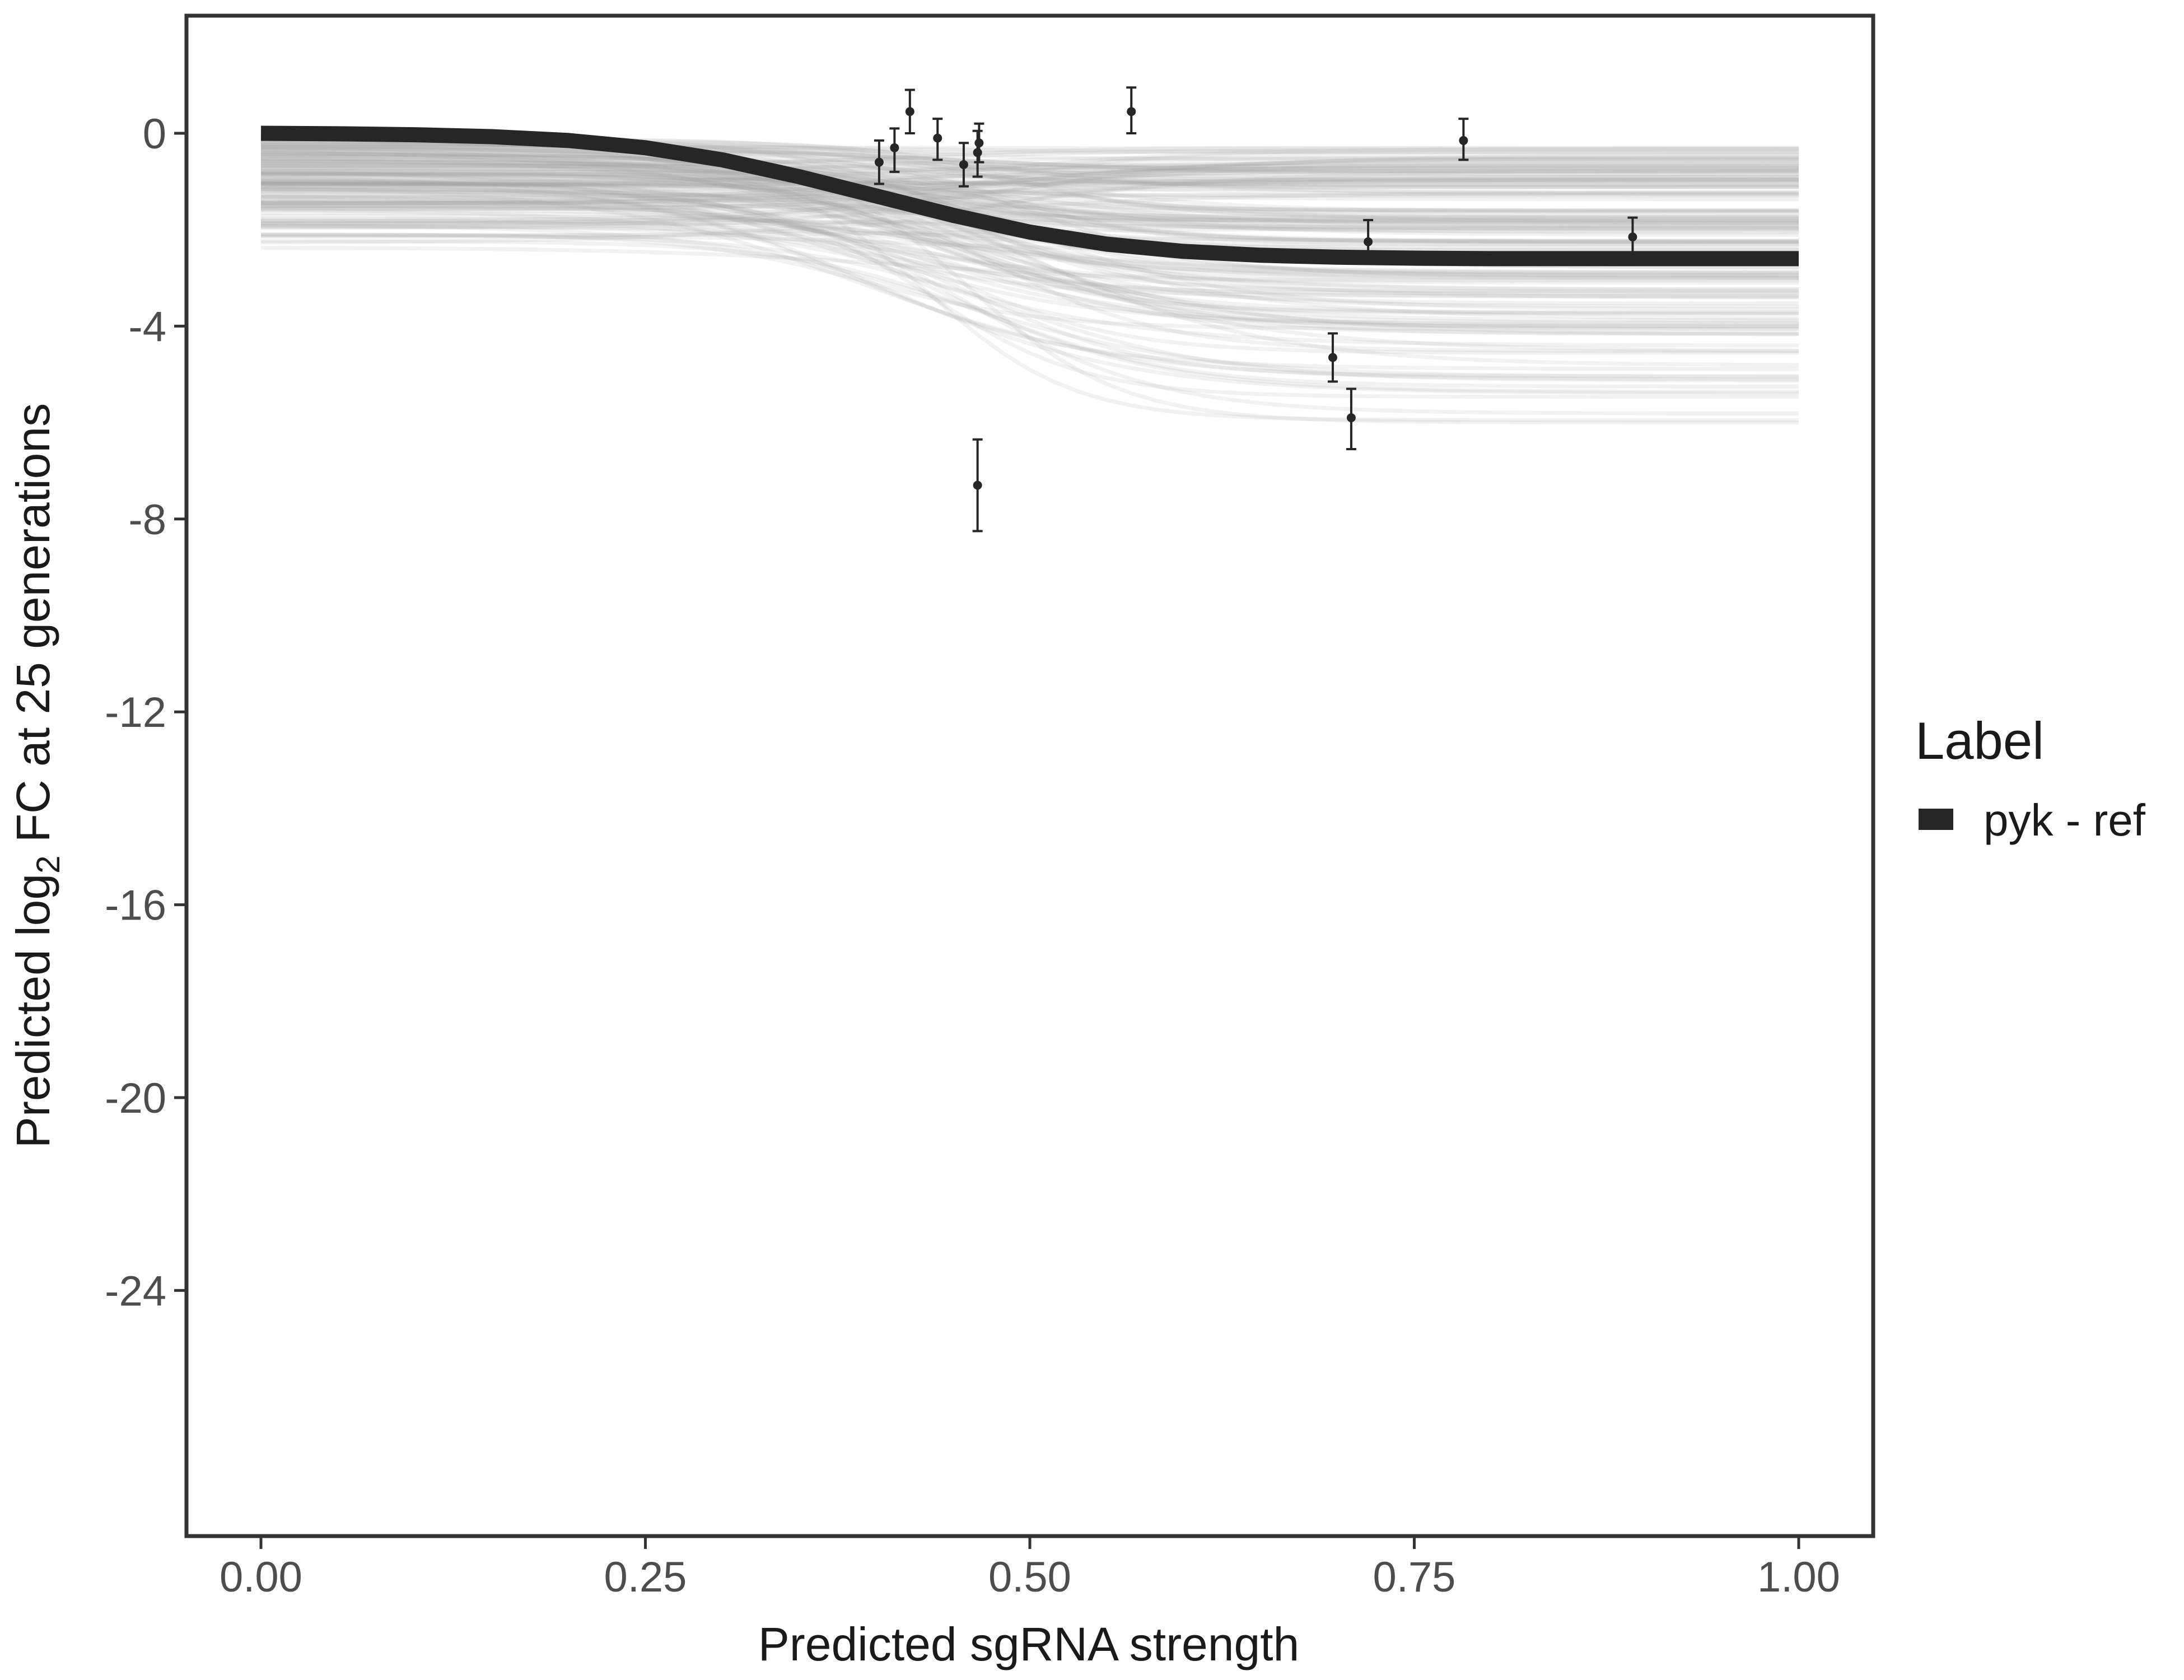  I want to click on x-tick-label: 0.25, so click(646, 1577).